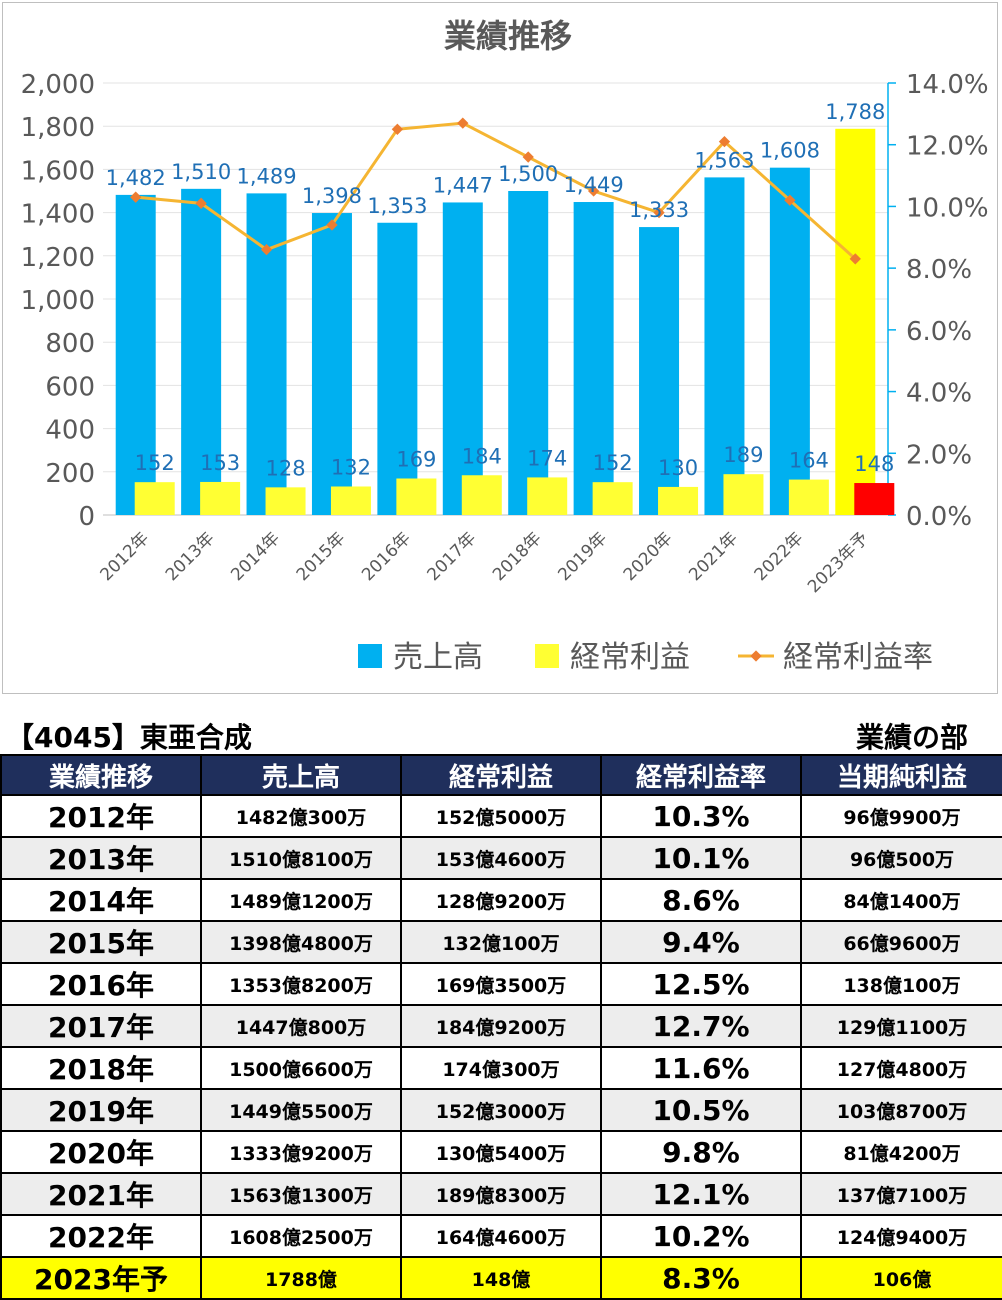 The height and width of the screenshot is (1300, 1002). I want to click on y2-tick-label: 10.0%, so click(947, 208).